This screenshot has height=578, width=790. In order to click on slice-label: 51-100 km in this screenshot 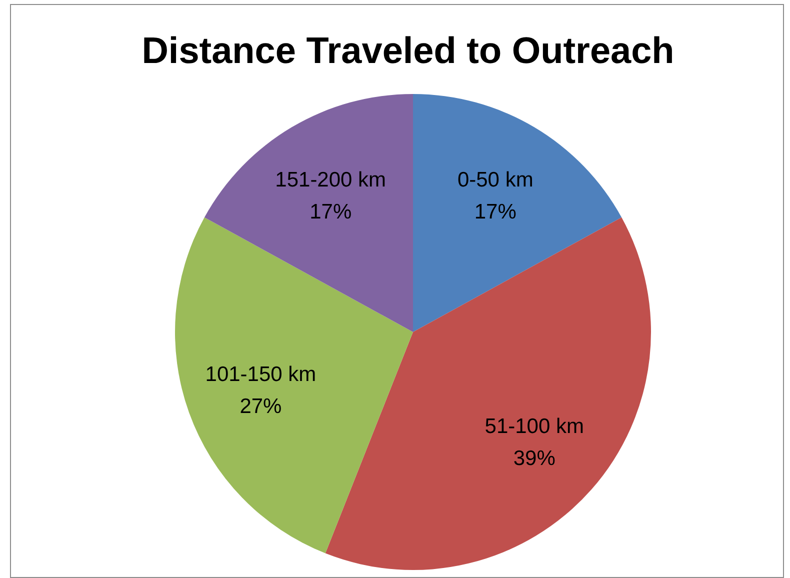, I will do `click(534, 426)`.